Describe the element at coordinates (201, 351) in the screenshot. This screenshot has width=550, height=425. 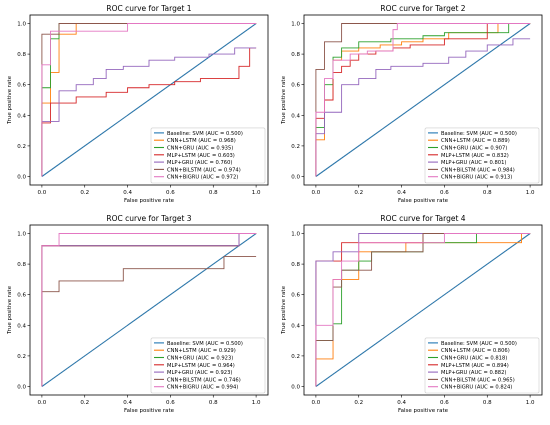
I see `legend-entry: CNN+LSTM (AUC = 0.929)` at that location.